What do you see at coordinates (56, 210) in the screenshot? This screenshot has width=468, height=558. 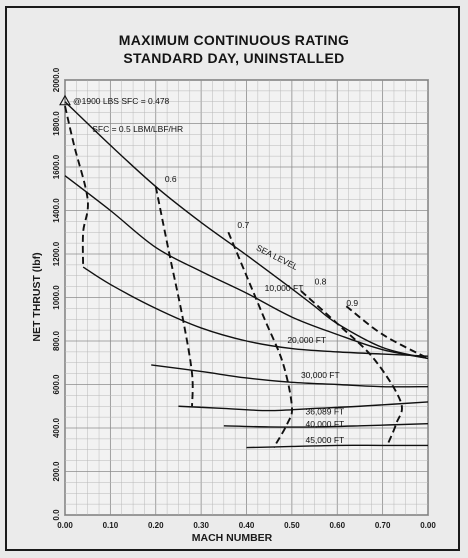 I see `y-tick-label: 1400.0` at bounding box center [56, 210].